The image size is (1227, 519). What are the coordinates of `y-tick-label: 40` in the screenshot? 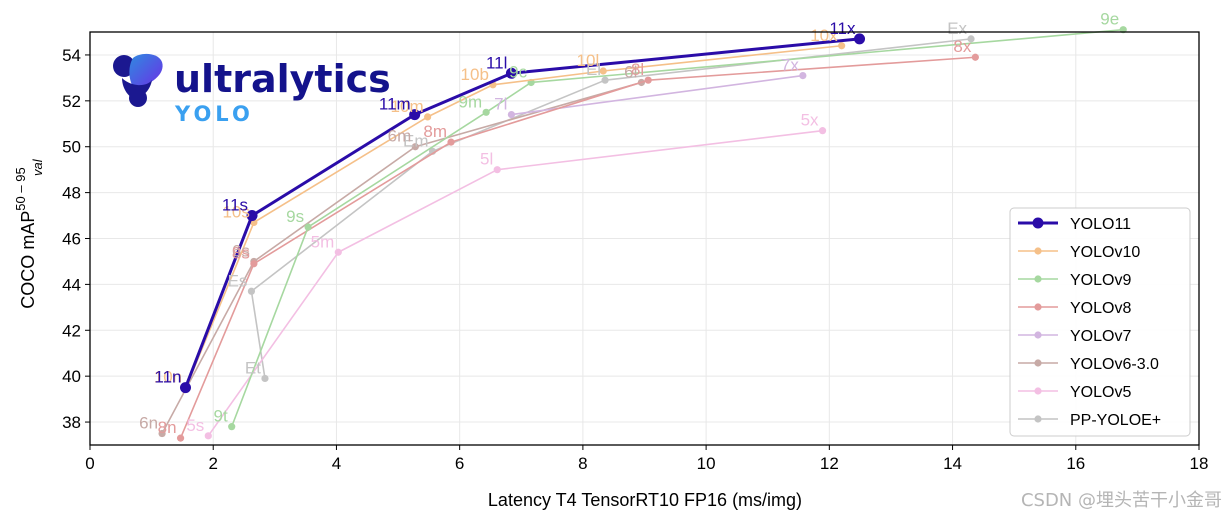 It's located at (71, 376).